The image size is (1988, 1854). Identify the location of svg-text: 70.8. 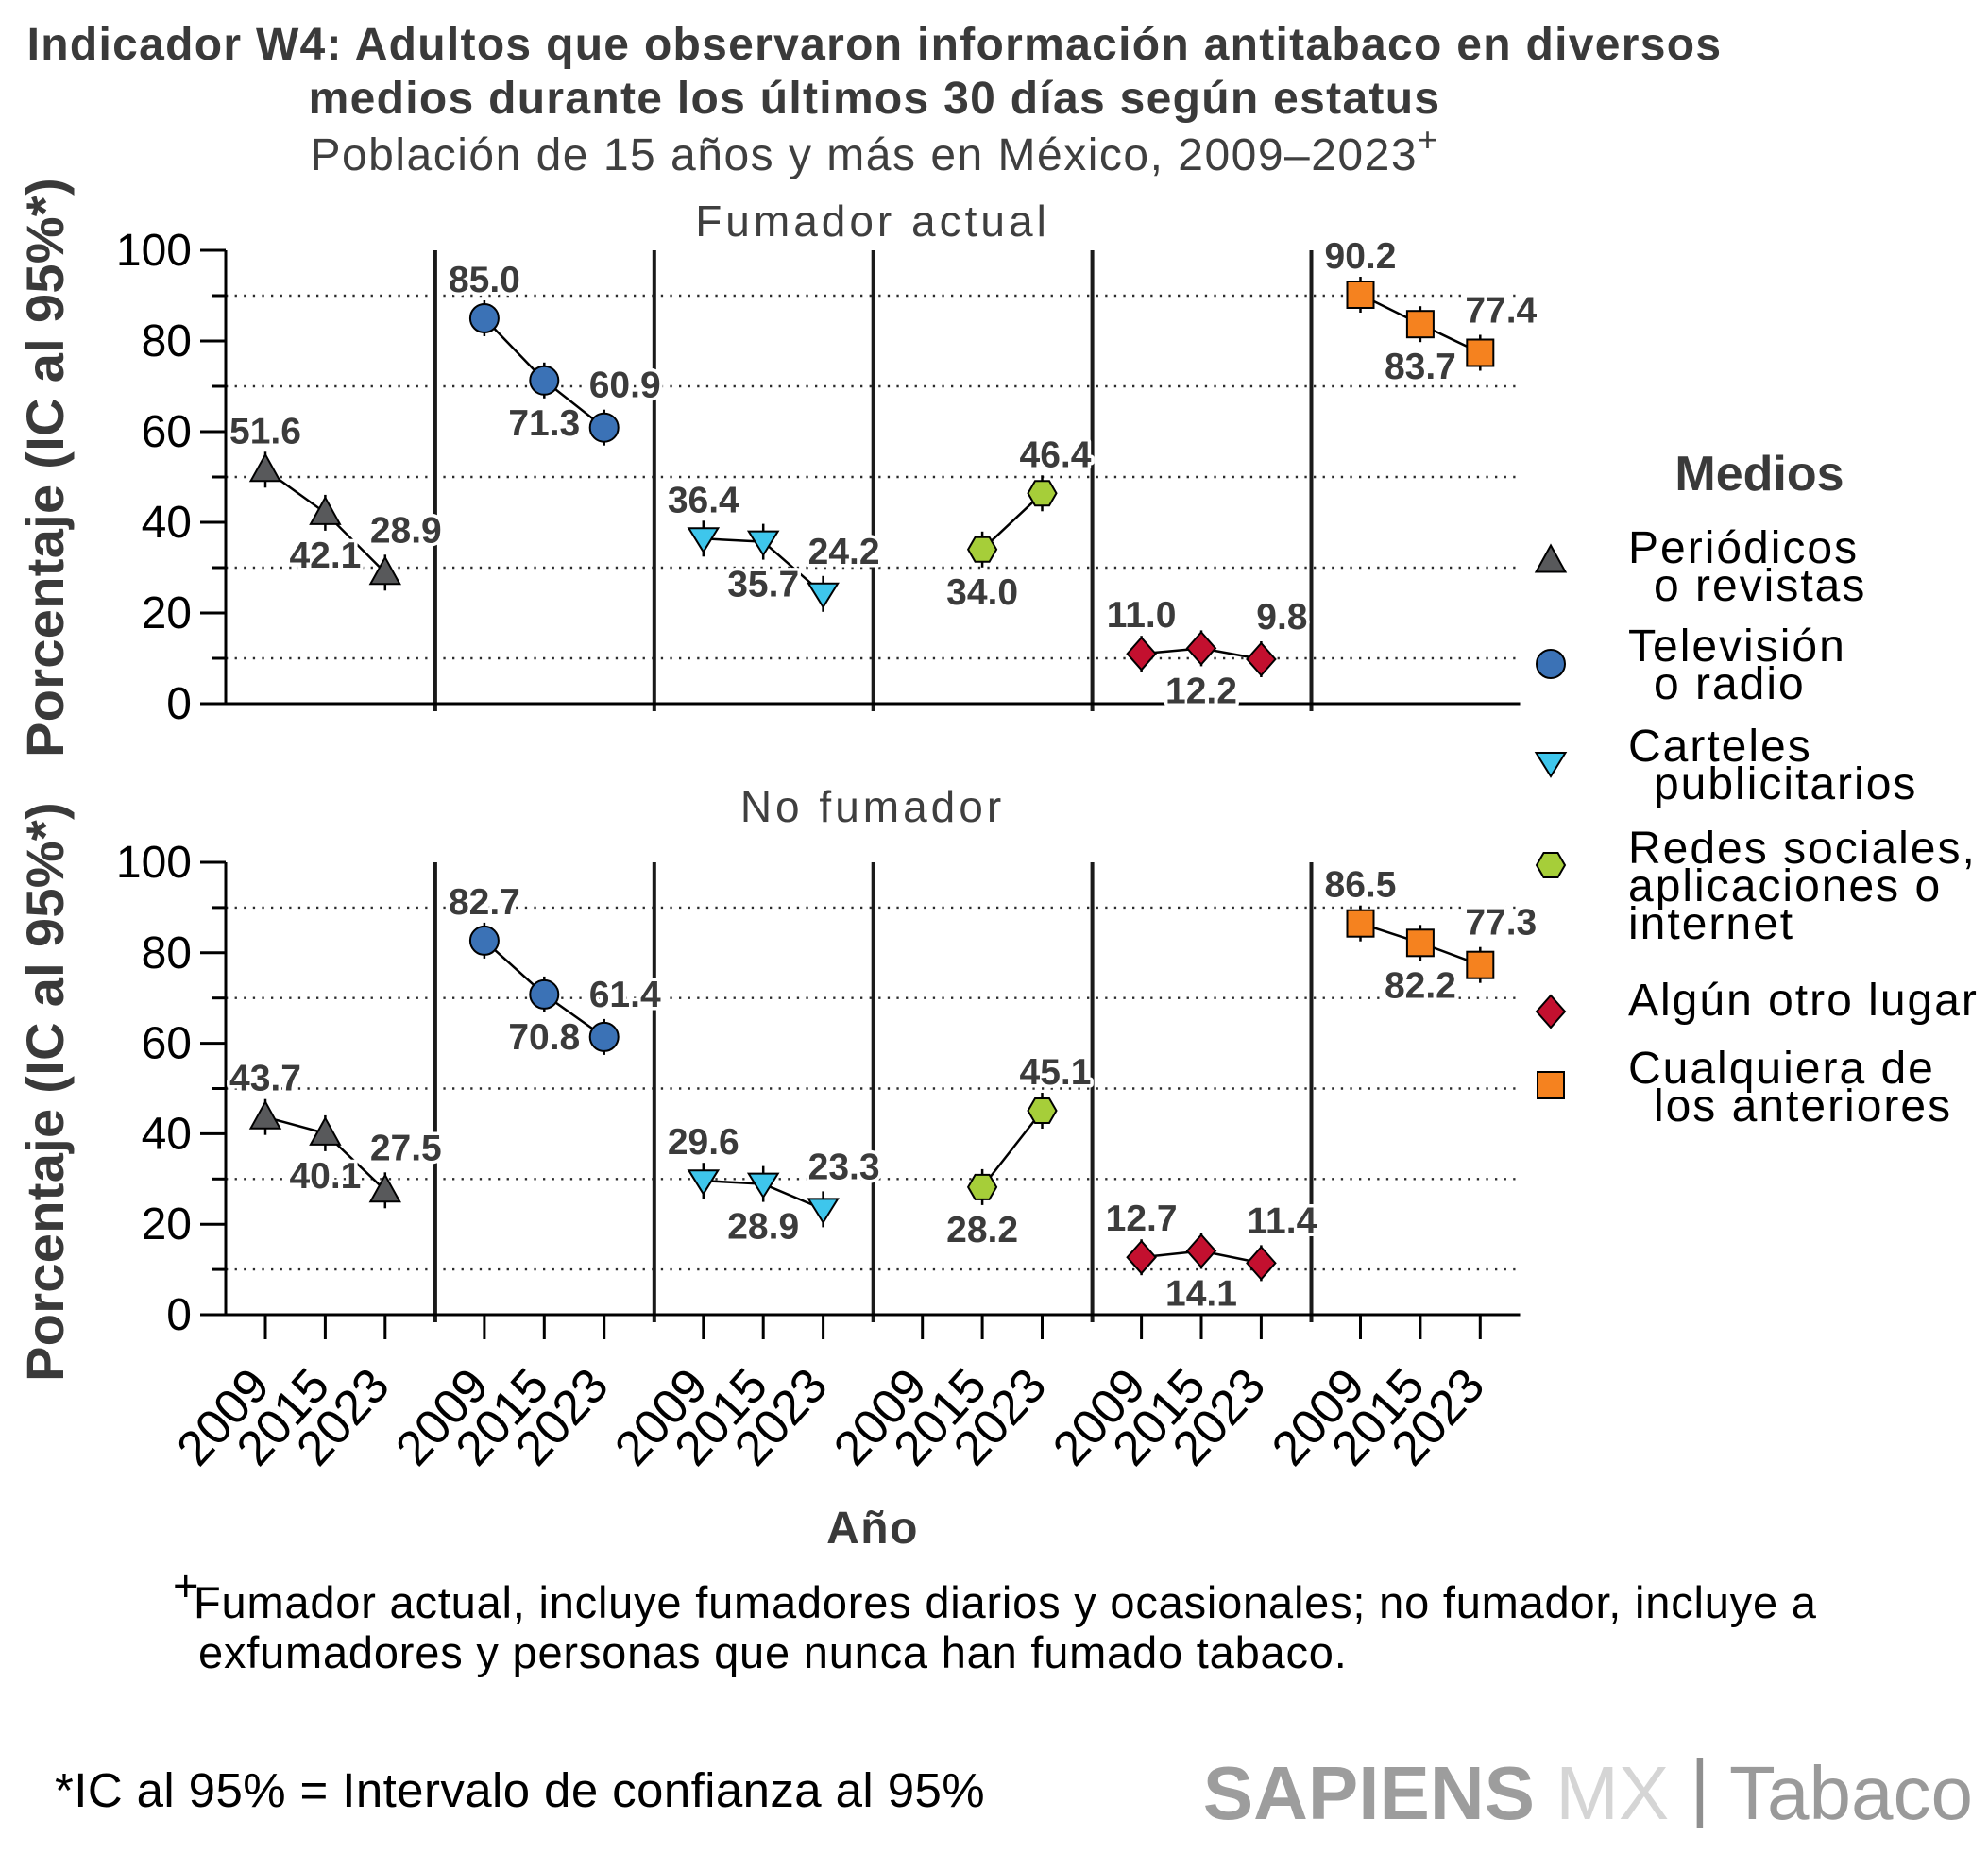
(544, 1037).